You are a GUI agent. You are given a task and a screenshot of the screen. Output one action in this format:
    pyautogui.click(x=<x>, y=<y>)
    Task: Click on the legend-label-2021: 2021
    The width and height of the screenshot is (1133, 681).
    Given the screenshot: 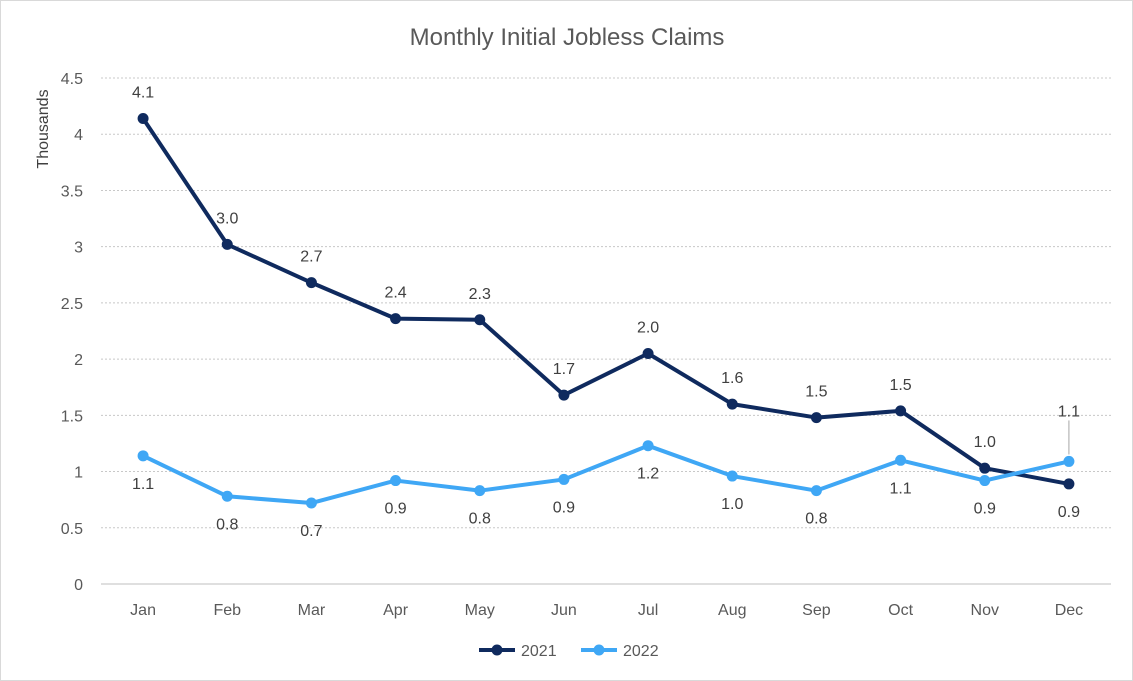 What is the action you would take?
    pyautogui.click(x=539, y=651)
    